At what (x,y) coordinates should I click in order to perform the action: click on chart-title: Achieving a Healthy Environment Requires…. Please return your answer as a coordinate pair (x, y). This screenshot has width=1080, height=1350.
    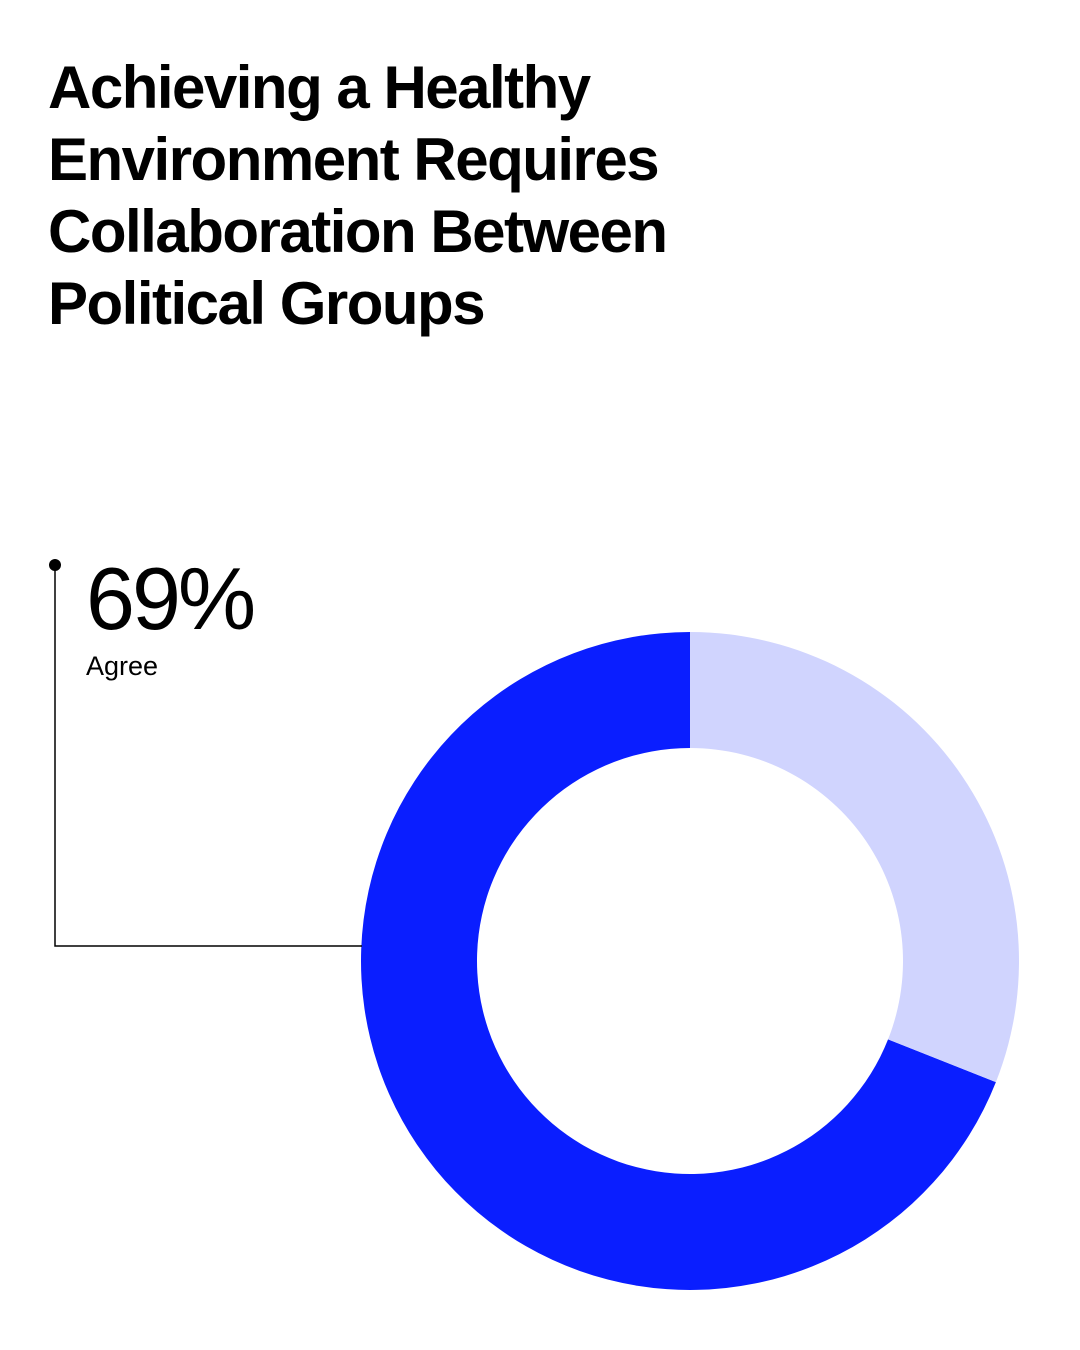
    Looking at the image, I should click on (358, 195).